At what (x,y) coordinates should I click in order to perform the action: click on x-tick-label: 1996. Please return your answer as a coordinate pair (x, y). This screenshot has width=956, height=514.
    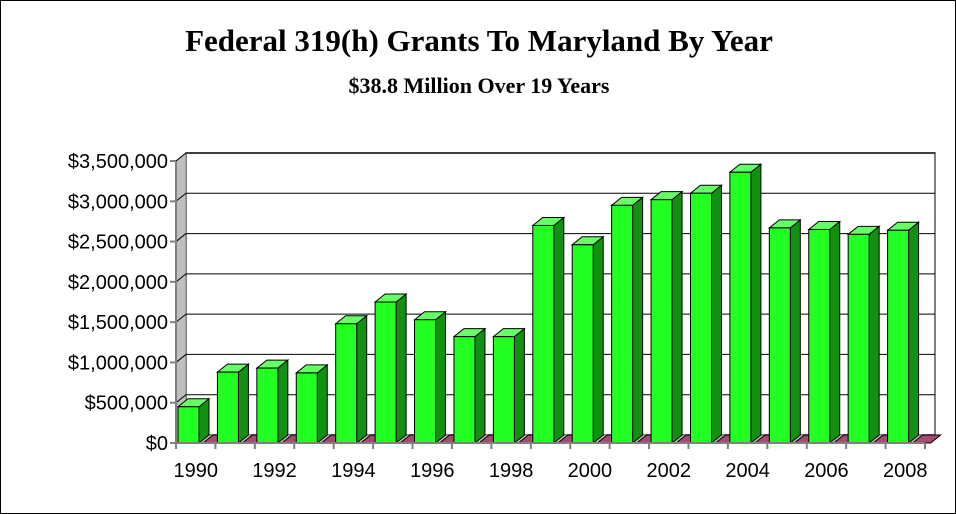
    Looking at the image, I should click on (432, 471).